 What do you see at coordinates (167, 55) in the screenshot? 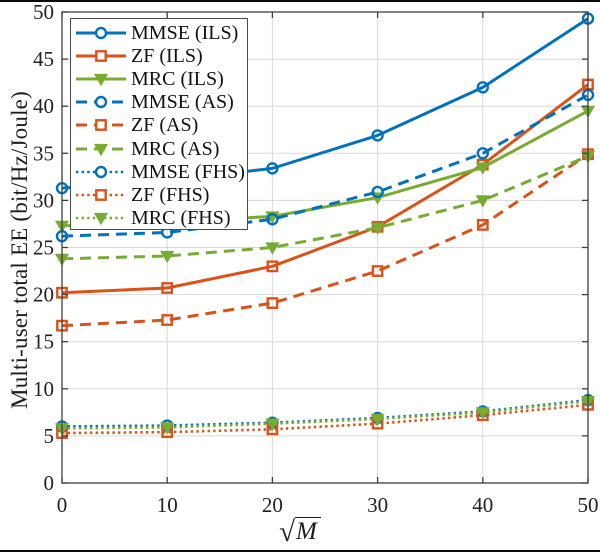
I see `legend-label: ZF (ILS)` at bounding box center [167, 55].